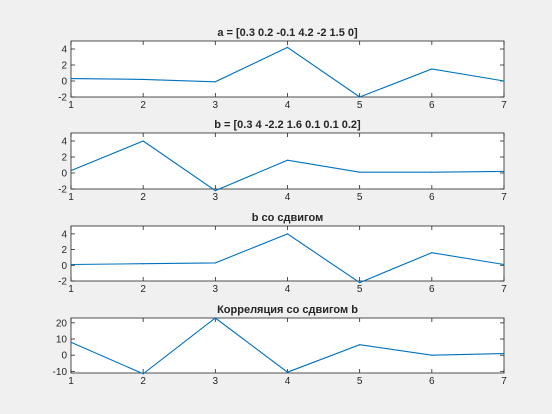  Describe the element at coordinates (287, 125) in the screenshot. I see `subplot-title: b = [0.3 4 -2.2 1.6 0.1 0.1 0.2]` at that location.